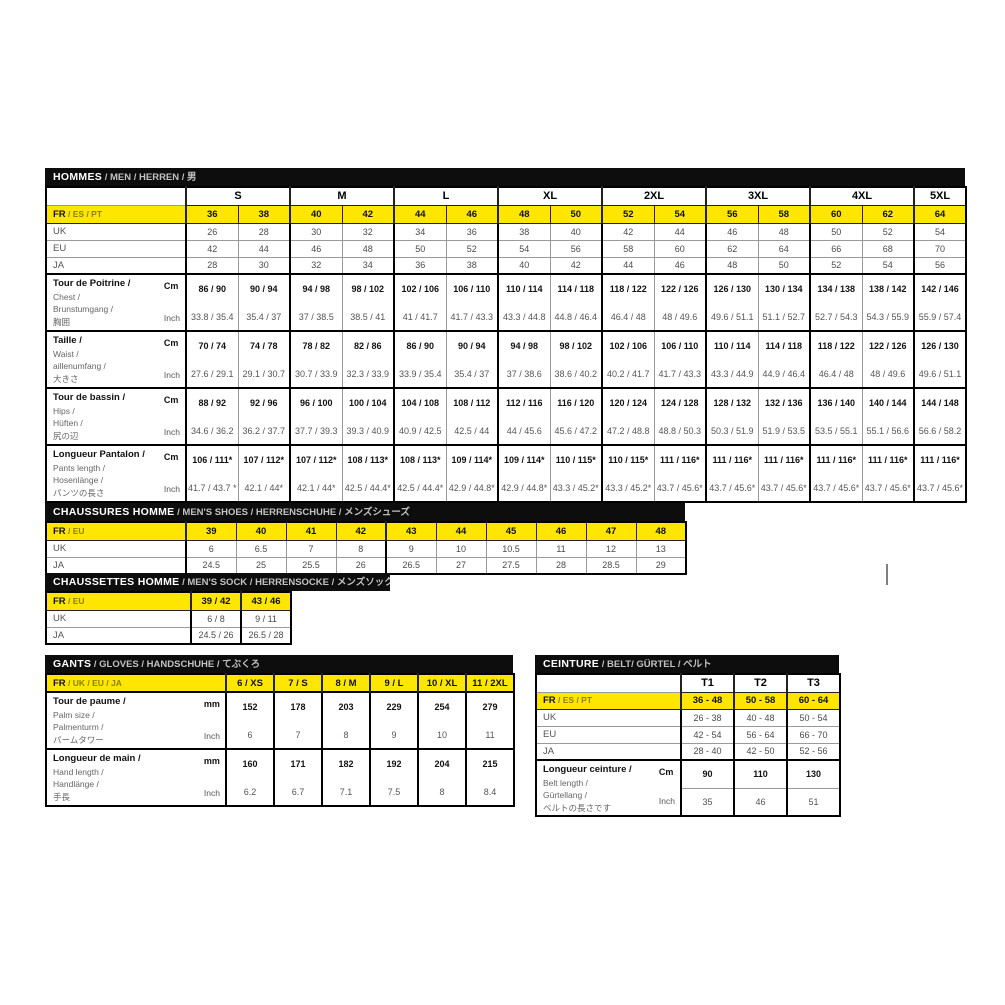 The image size is (1005, 1005). What do you see at coordinates (116, 416) in the screenshot?
I see `measure-label: Tour de bassin / Hips / Hüften / 尻の辺 Cm Inch` at bounding box center [116, 416].